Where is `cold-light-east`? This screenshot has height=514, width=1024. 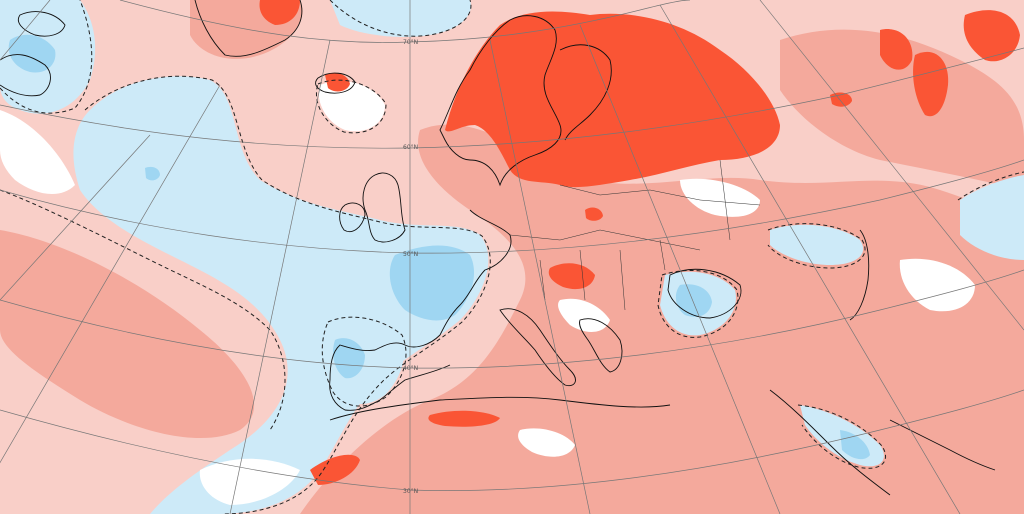
cold-light-east is located at coordinates (817, 244).